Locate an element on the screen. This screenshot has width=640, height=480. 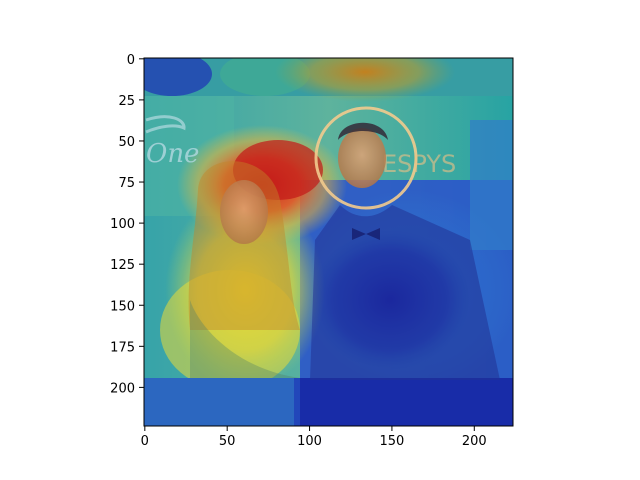
y-tick-label: 200 is located at coordinates (122, 388).